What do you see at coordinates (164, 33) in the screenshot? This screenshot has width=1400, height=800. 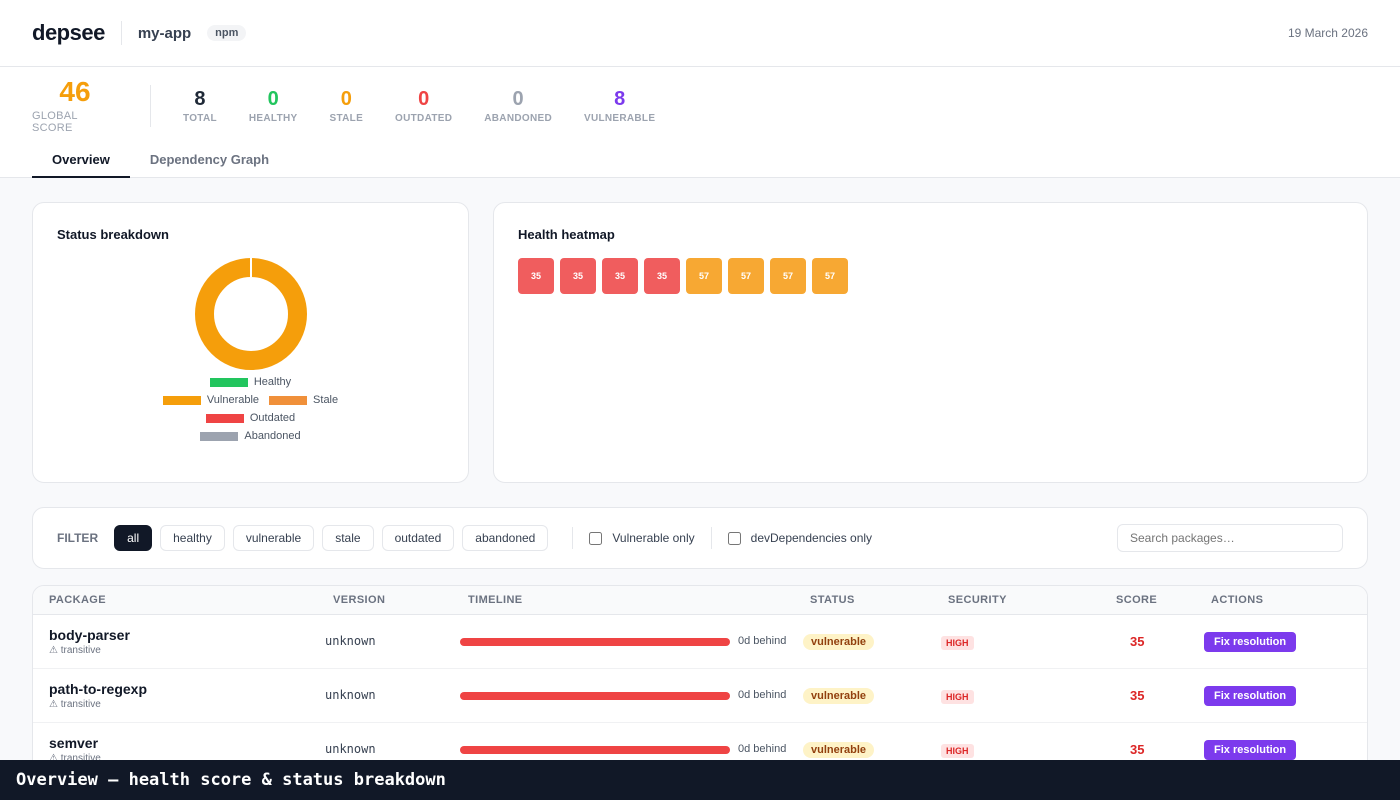 I see `app-name: my-app` at bounding box center [164, 33].